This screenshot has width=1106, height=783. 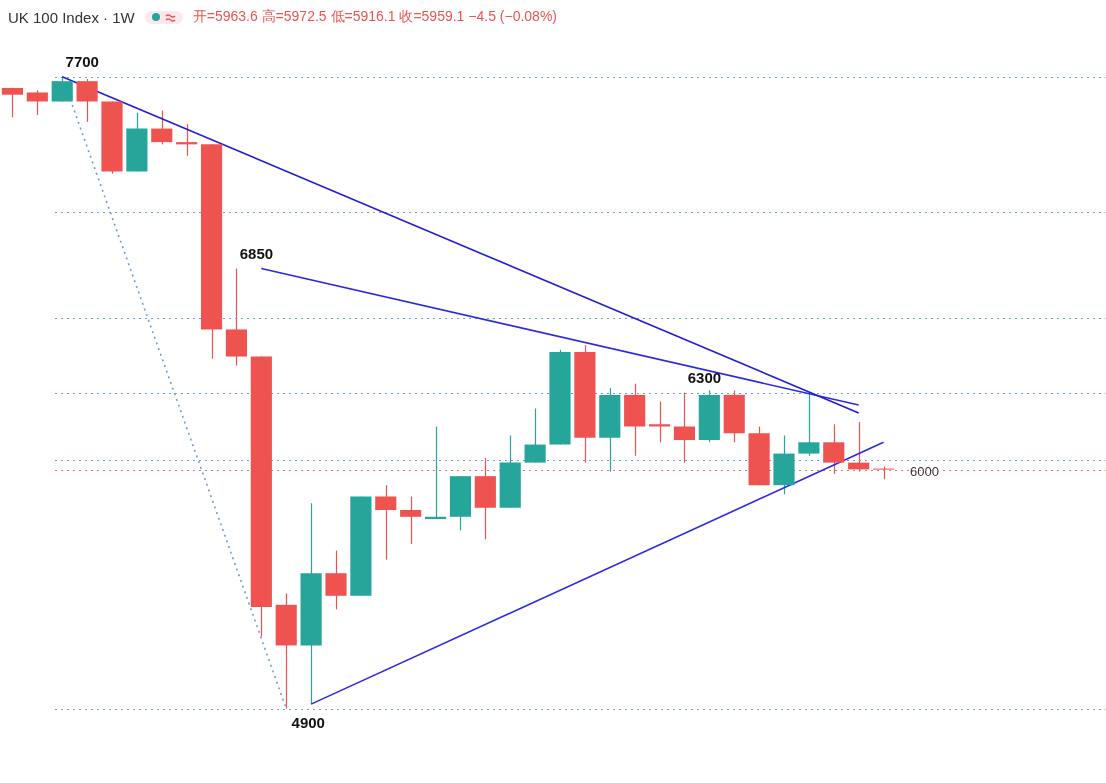 What do you see at coordinates (82, 62) in the screenshot?
I see `annotation: 7700` at bounding box center [82, 62].